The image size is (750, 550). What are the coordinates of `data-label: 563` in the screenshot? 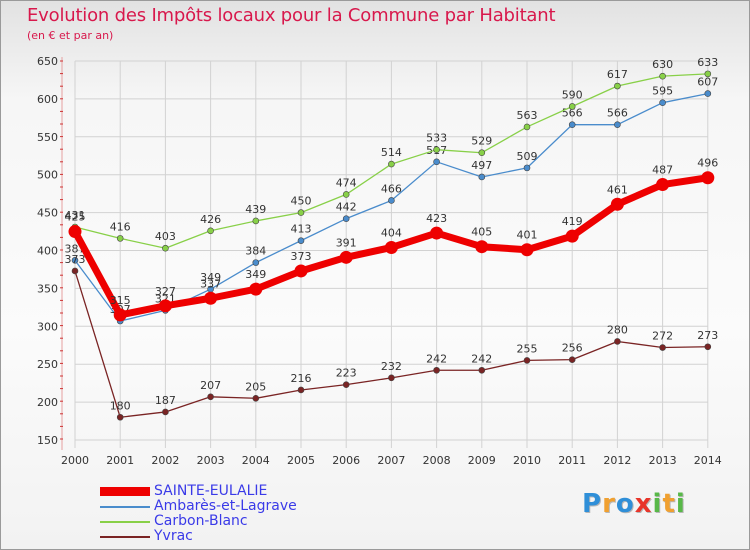 It's located at (527, 115).